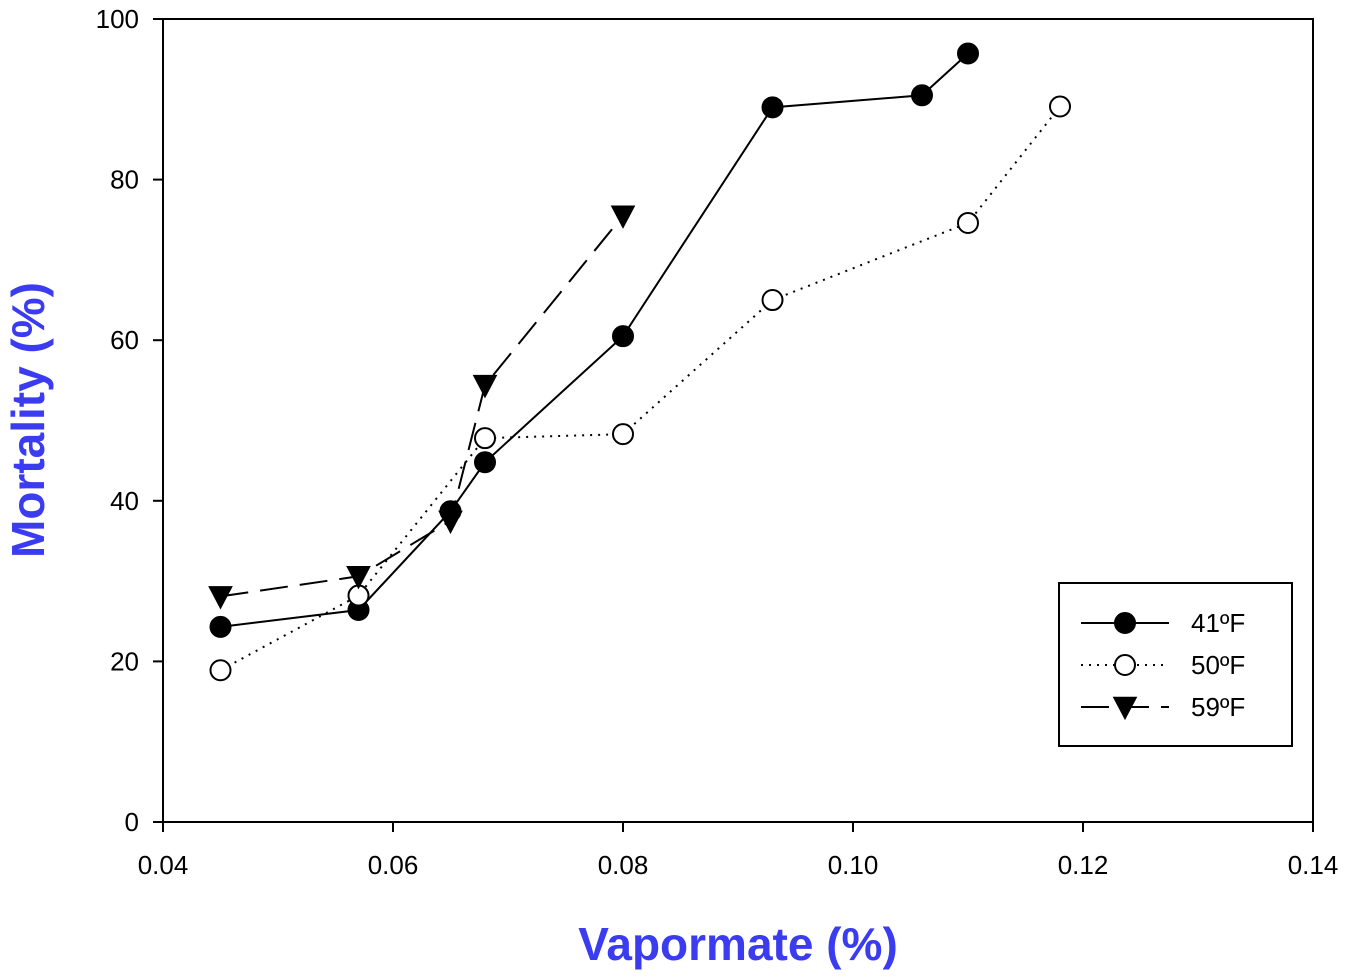  I want to click on x-axis-title: Vapormate (%), so click(738, 944).